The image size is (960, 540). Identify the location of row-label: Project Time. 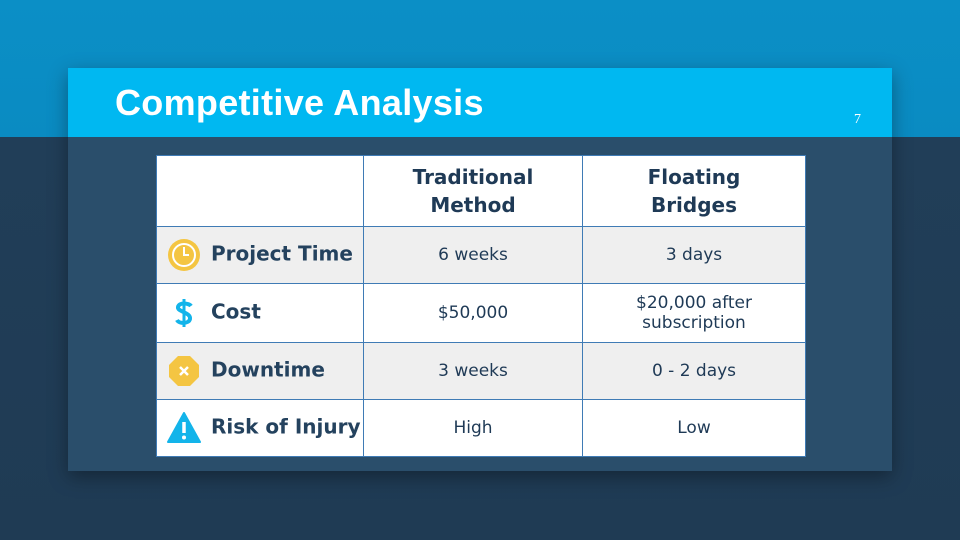
(260, 255).